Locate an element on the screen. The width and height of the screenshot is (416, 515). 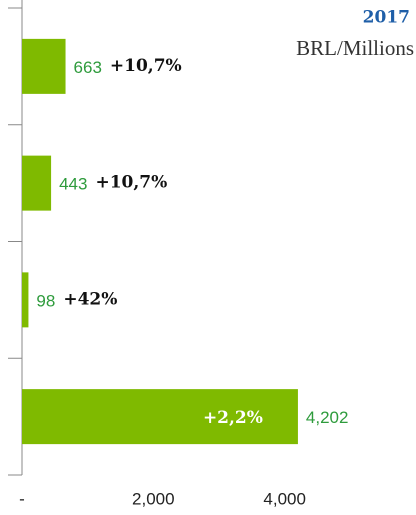
annotation: +2,2% is located at coordinates (233, 418).